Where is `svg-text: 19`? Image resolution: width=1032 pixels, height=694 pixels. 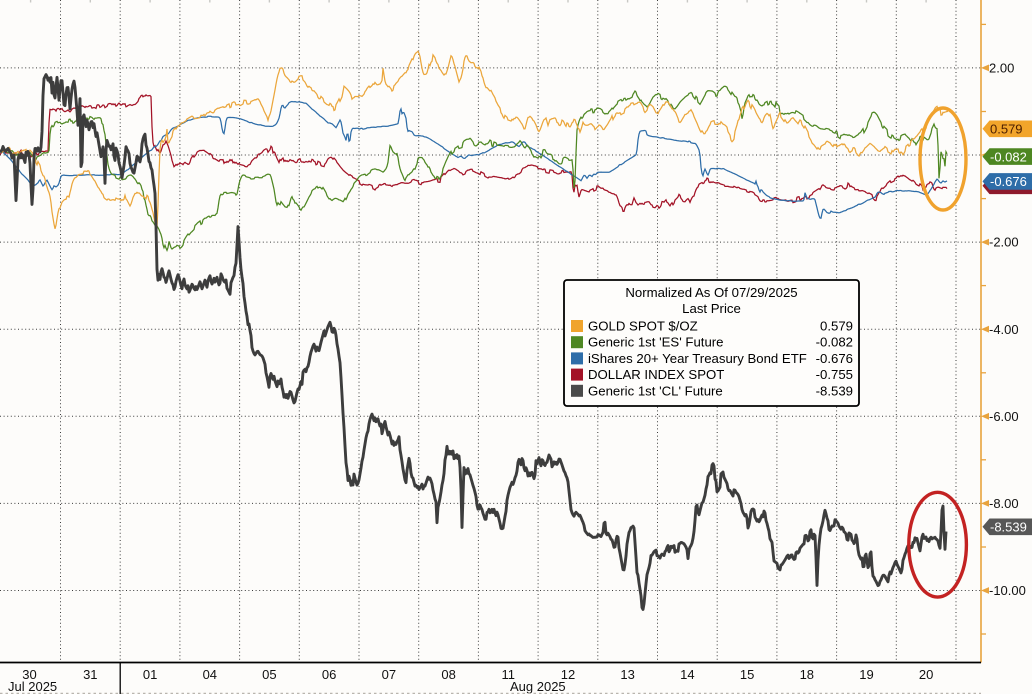
svg-text: 19 is located at coordinates (866, 674).